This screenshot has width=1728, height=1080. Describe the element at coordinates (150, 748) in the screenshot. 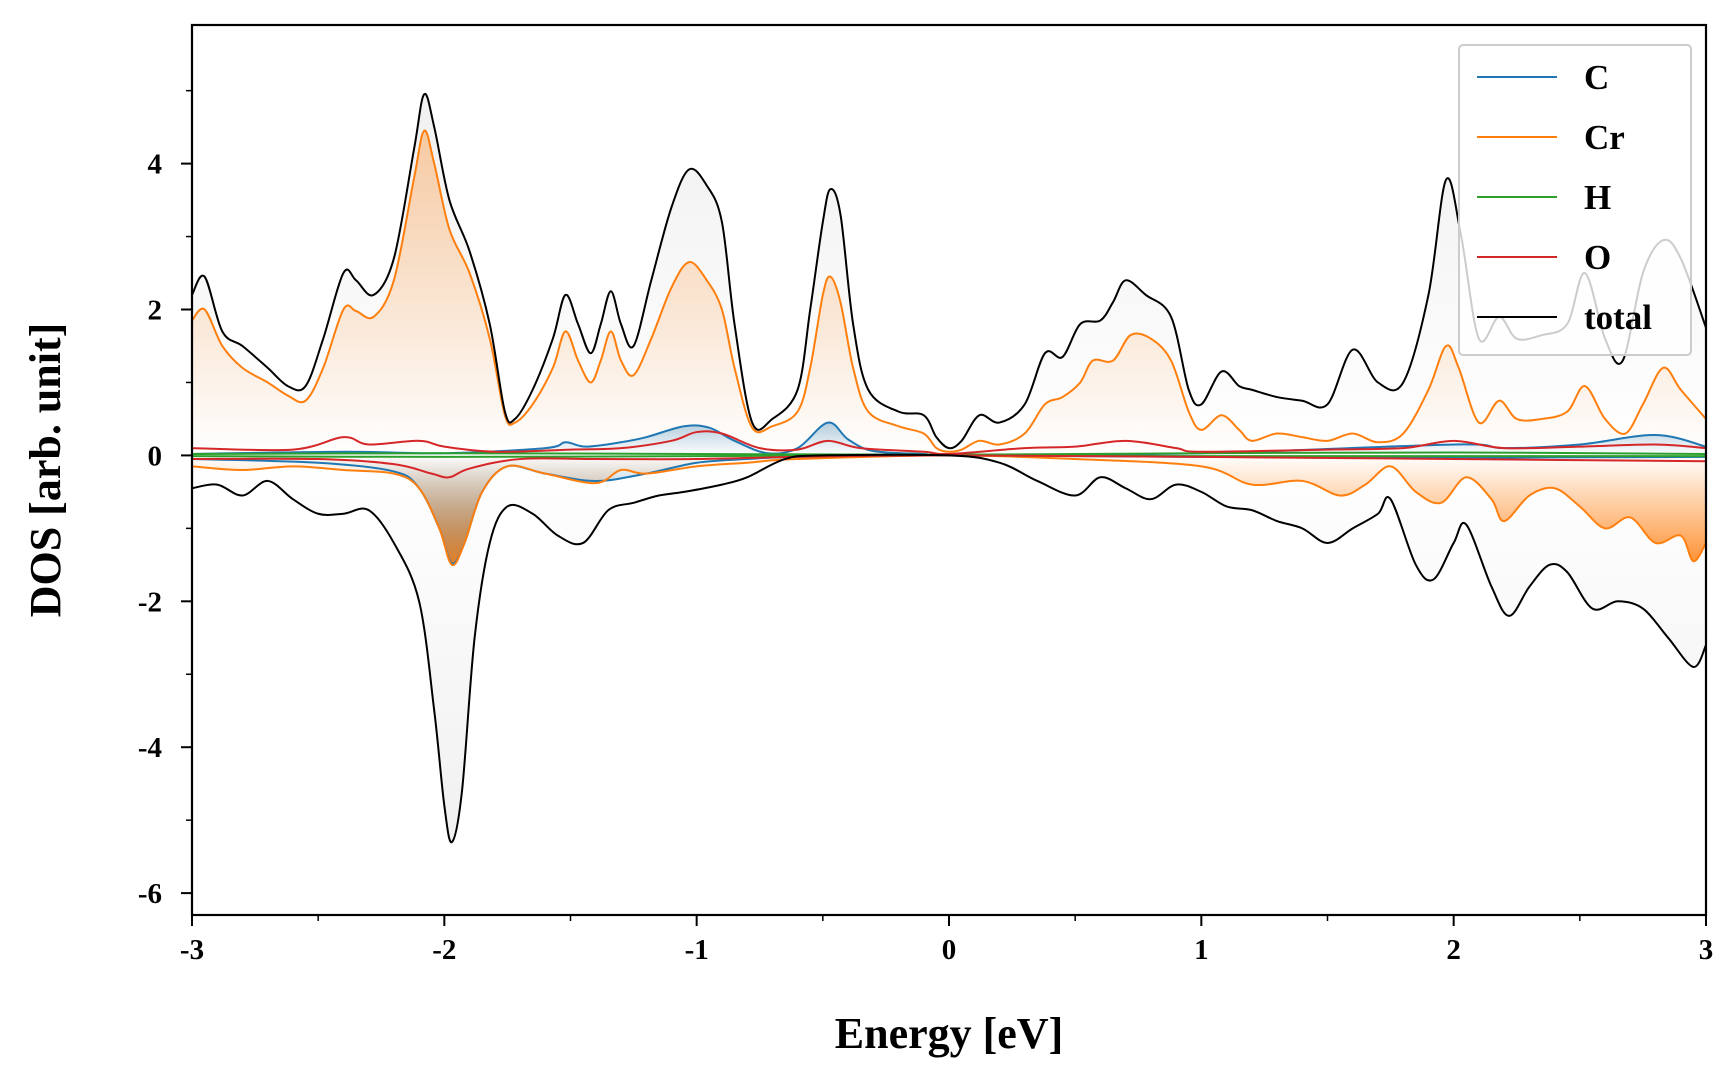

I see `y-tick-label: -4` at that location.